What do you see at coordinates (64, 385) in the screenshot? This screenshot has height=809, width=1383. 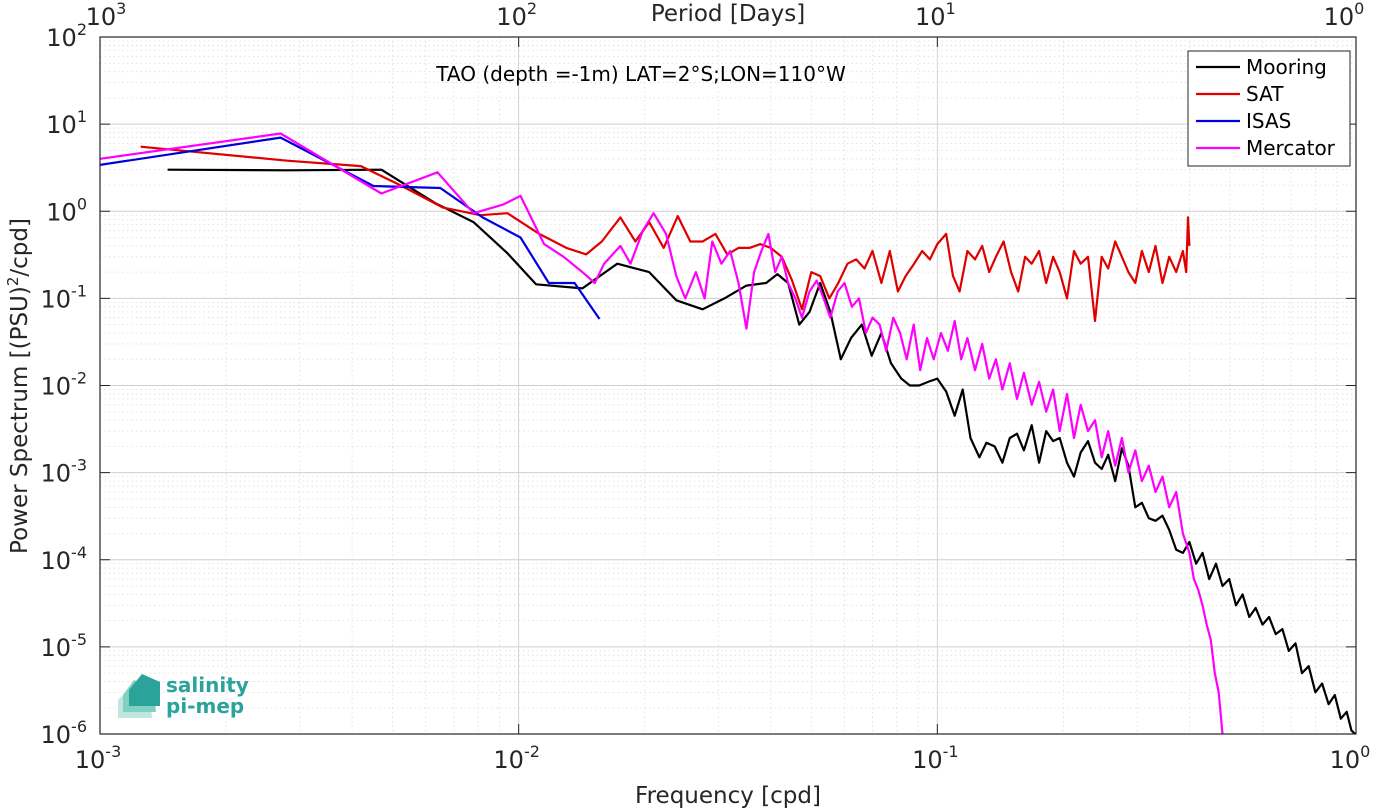 I see `y-tick-label: 10⁻²` at bounding box center [64, 385].